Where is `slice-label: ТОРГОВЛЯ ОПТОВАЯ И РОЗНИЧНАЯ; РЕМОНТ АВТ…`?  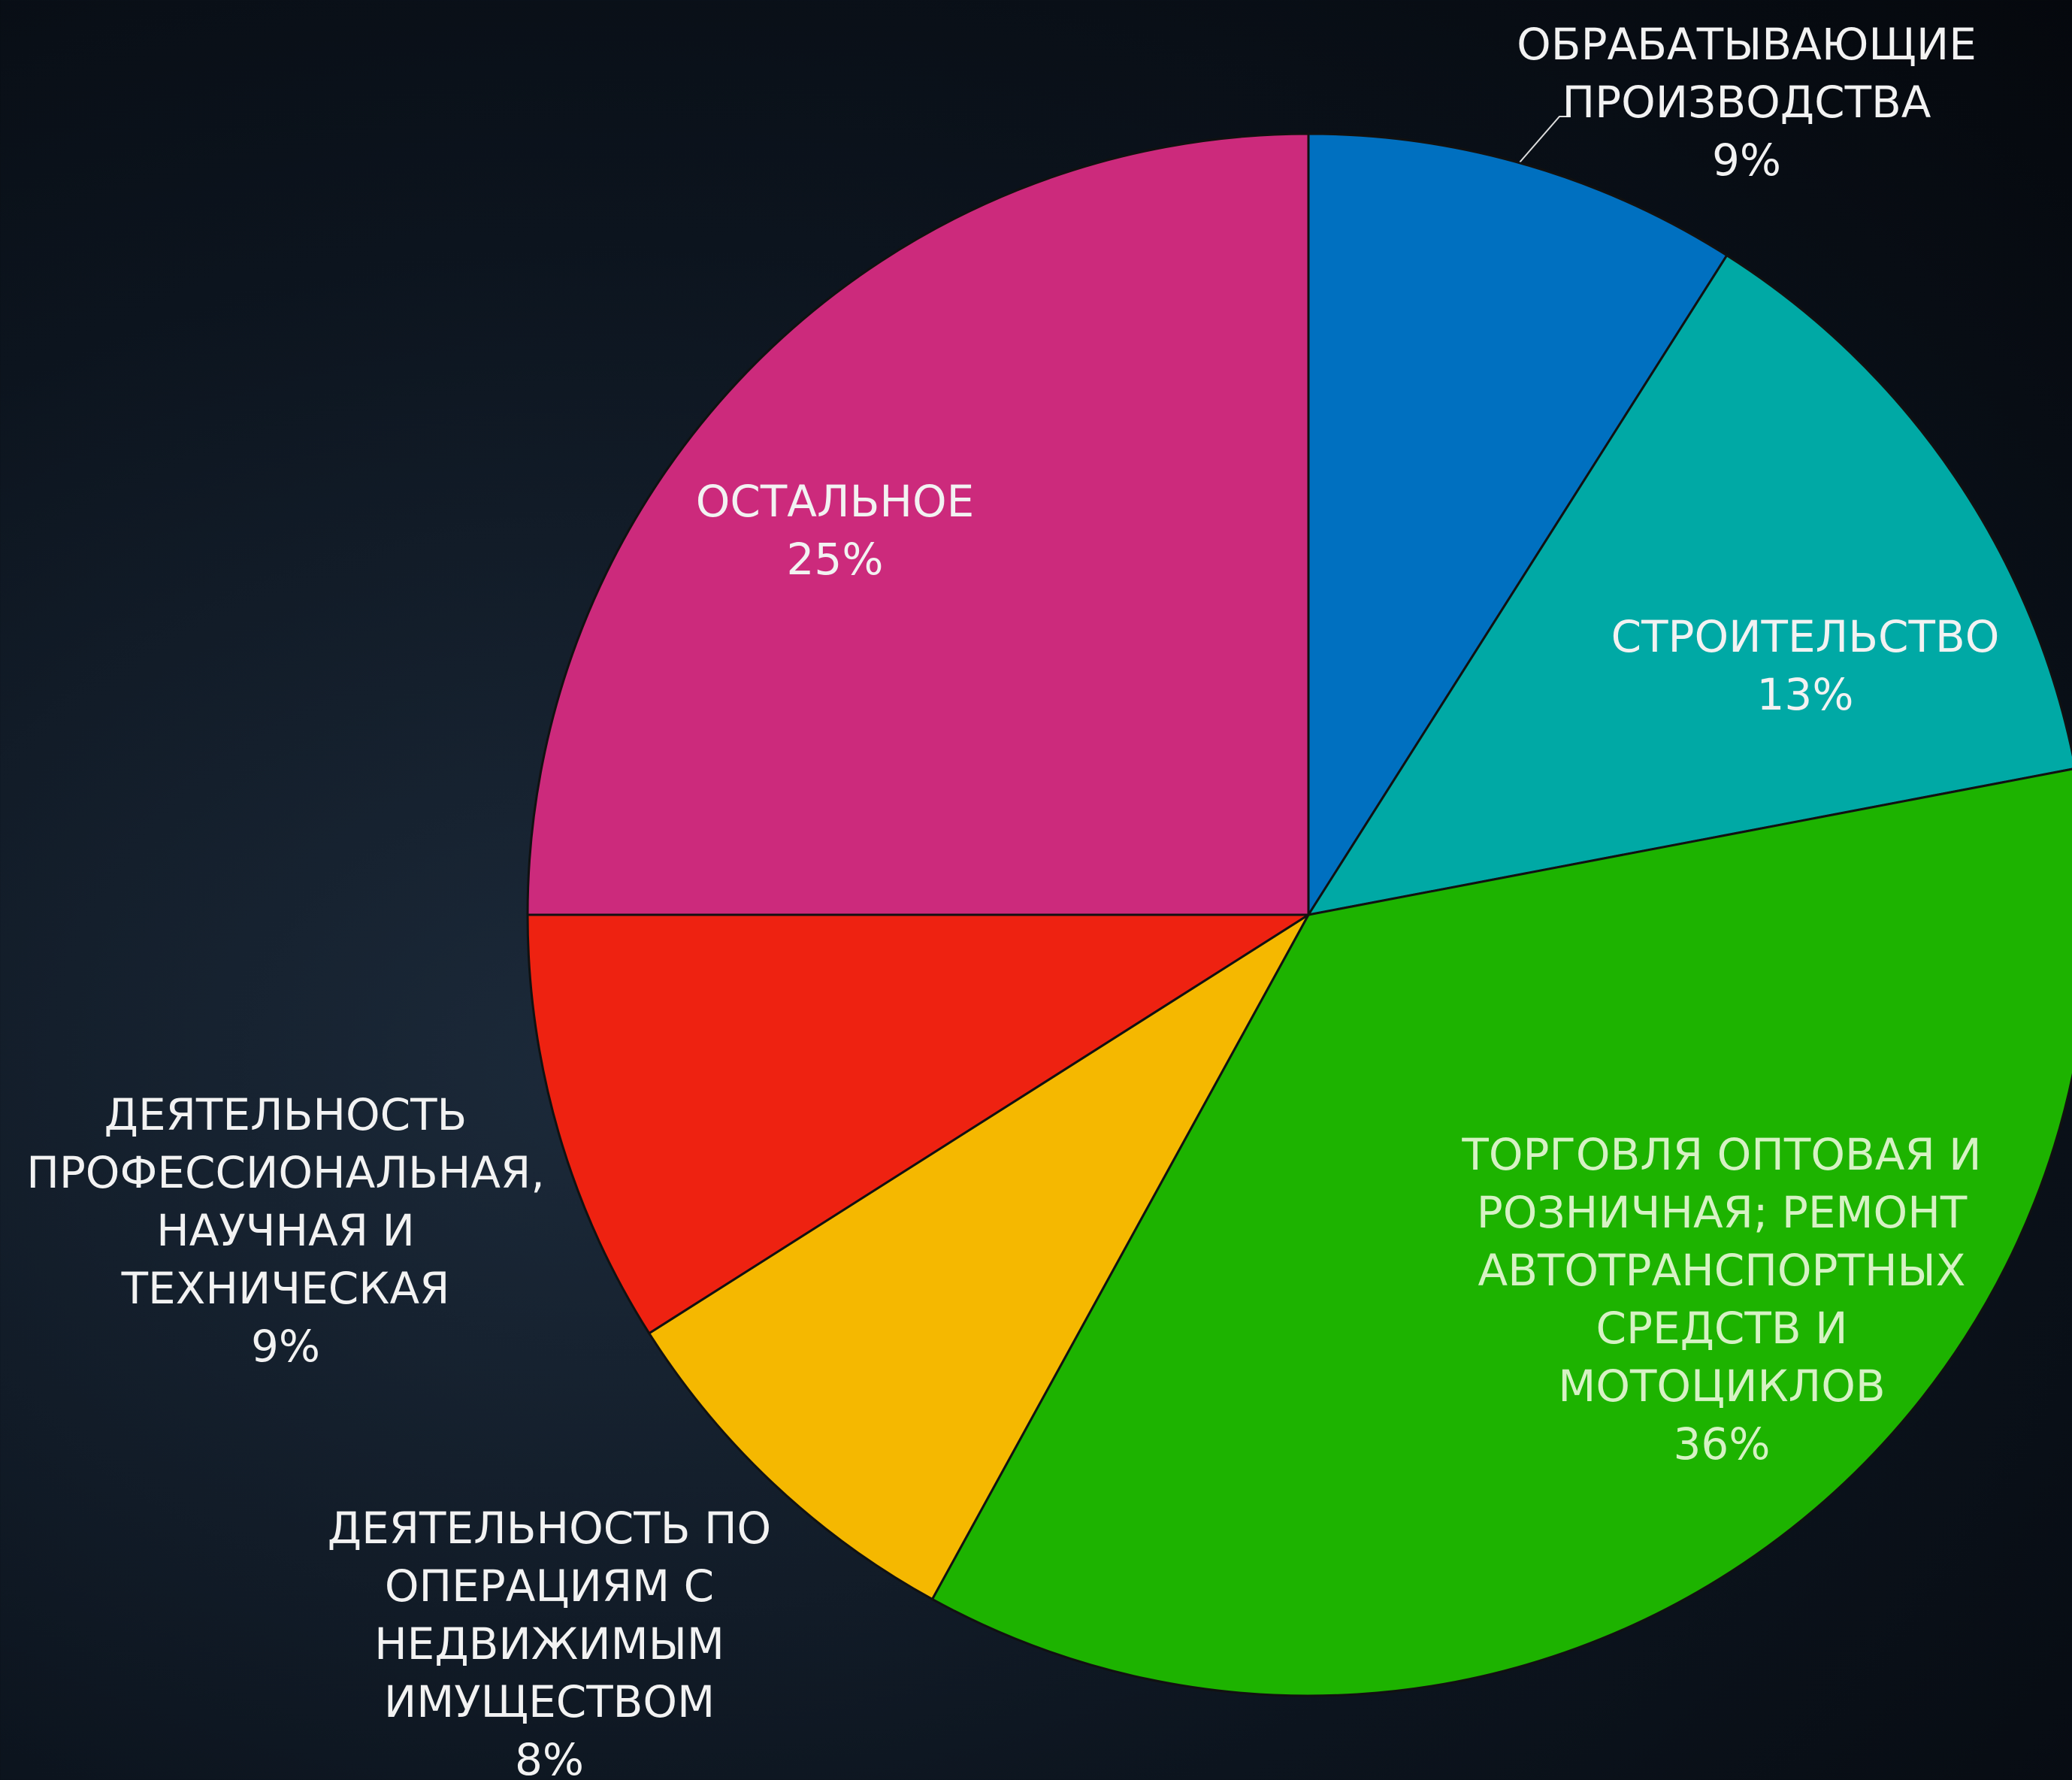 slice-label: ТОРГОВЛЯ ОПТОВАЯ И РОЗНИЧНАЯ; РЕМОНТ АВТ… is located at coordinates (1722, 1299).